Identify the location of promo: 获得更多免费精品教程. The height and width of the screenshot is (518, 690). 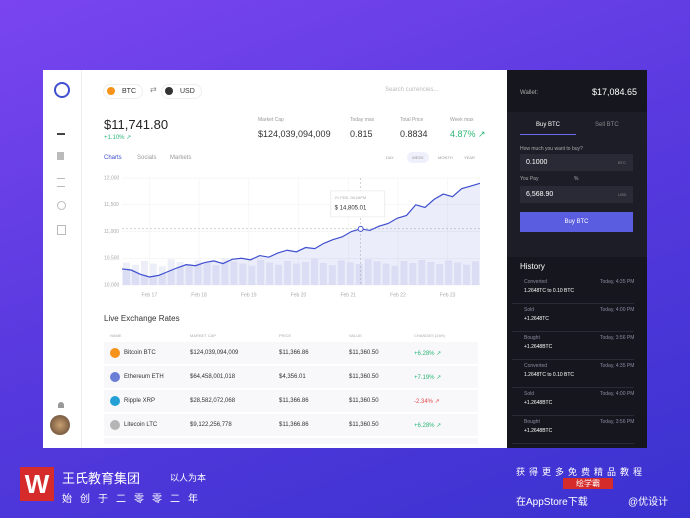
(581, 472).